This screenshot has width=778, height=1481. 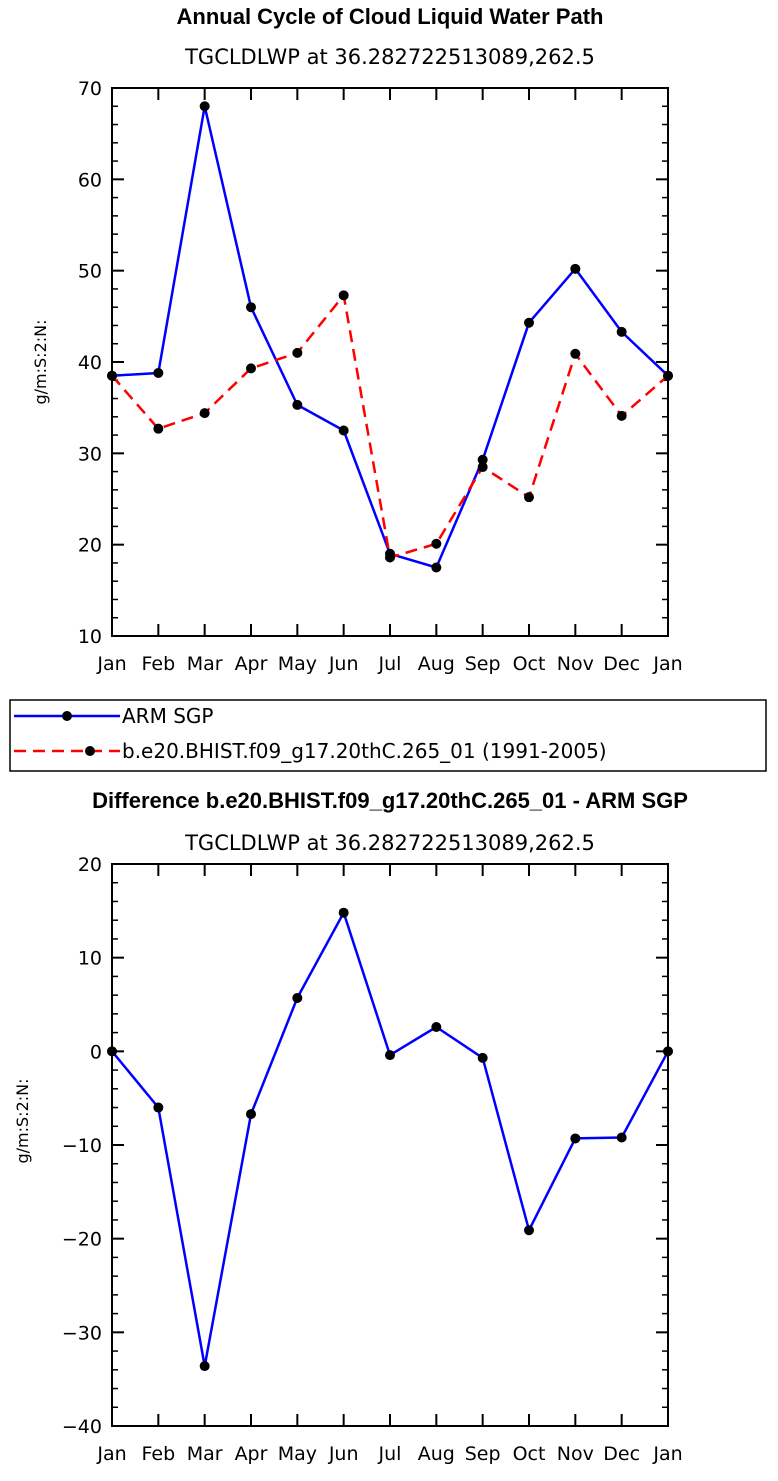 I want to click on top-x-tick-label: May, so click(x=297, y=664).